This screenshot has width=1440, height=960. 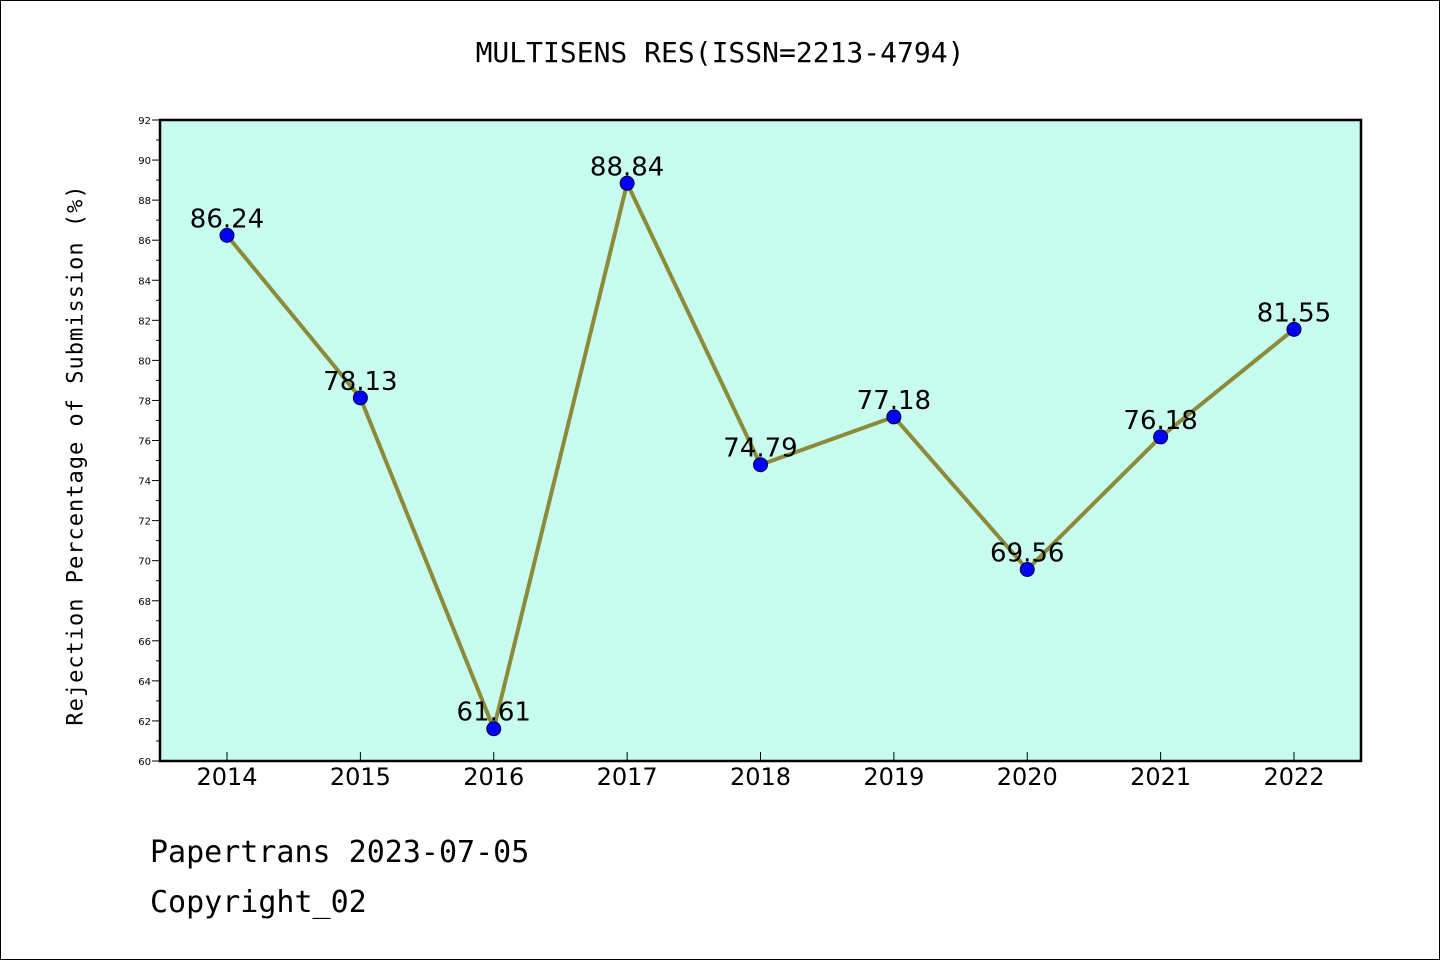 What do you see at coordinates (144, 642) in the screenshot?
I see `y-tick-label: 66` at bounding box center [144, 642].